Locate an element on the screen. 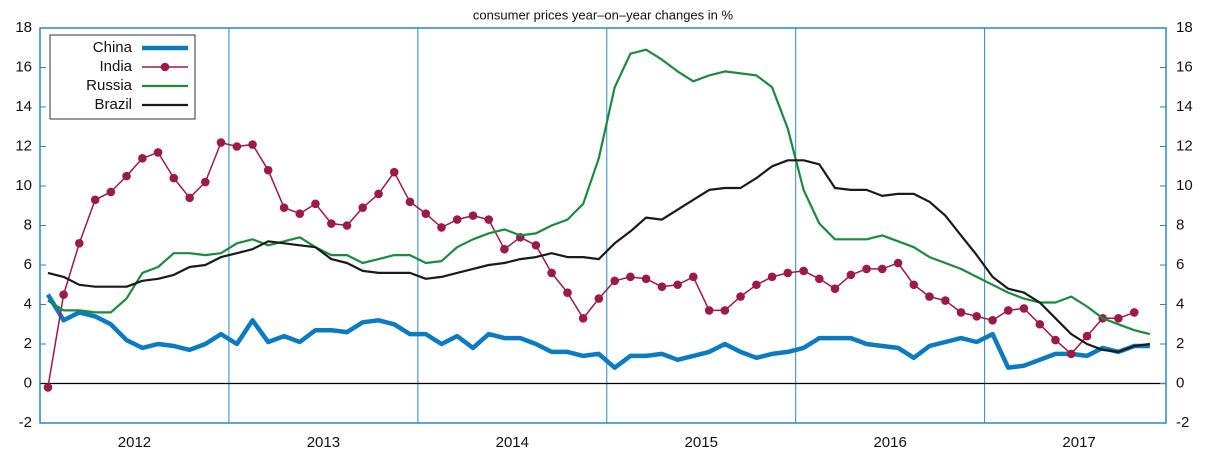  legend-marker is located at coordinates (165, 67).